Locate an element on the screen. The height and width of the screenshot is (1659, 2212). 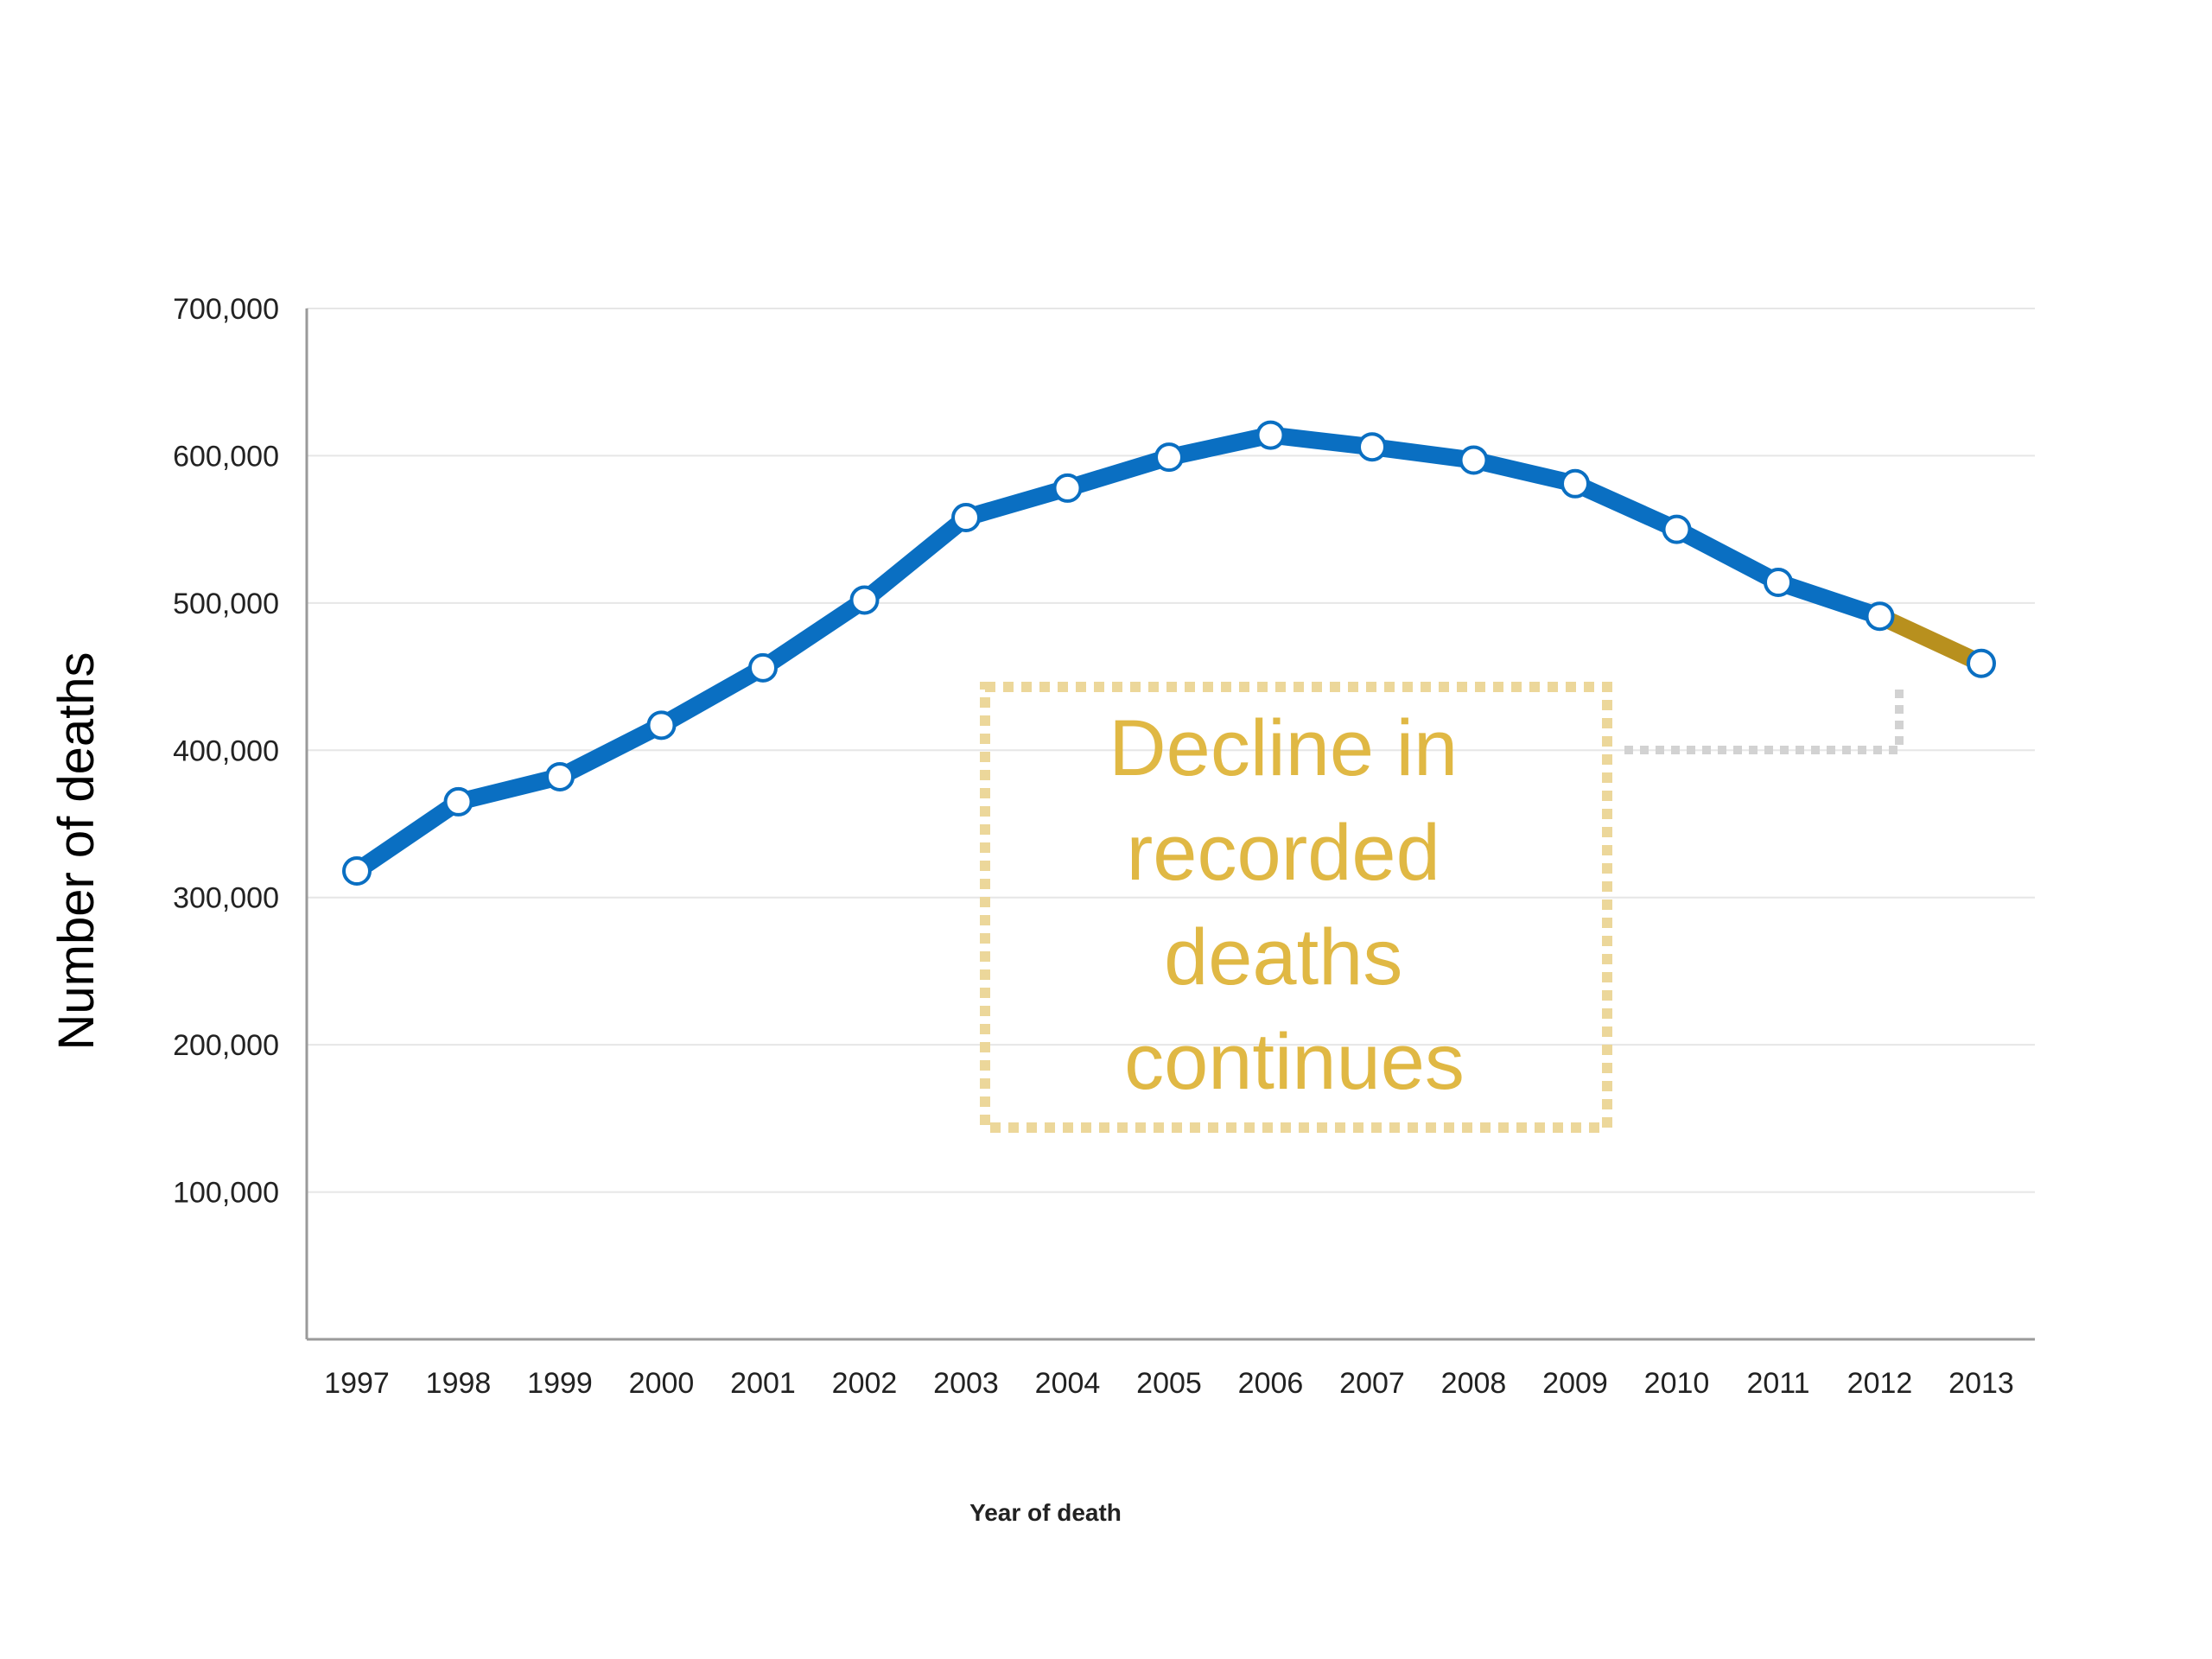
y-tick-label: 100,000 is located at coordinates (226, 1193).